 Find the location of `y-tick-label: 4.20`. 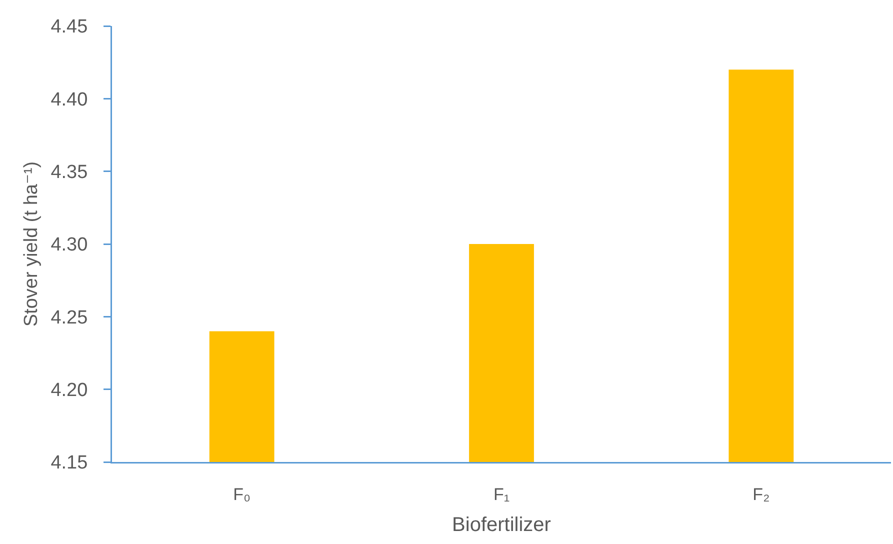

y-tick-label: 4.20 is located at coordinates (69, 390).